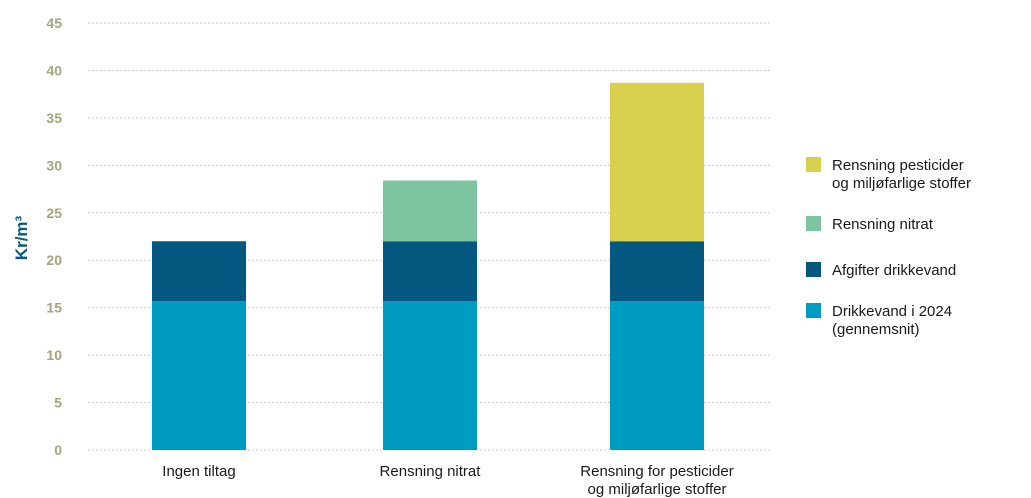 The height and width of the screenshot is (498, 1031). I want to click on legend-label: Rensning nitrat, so click(883, 224).